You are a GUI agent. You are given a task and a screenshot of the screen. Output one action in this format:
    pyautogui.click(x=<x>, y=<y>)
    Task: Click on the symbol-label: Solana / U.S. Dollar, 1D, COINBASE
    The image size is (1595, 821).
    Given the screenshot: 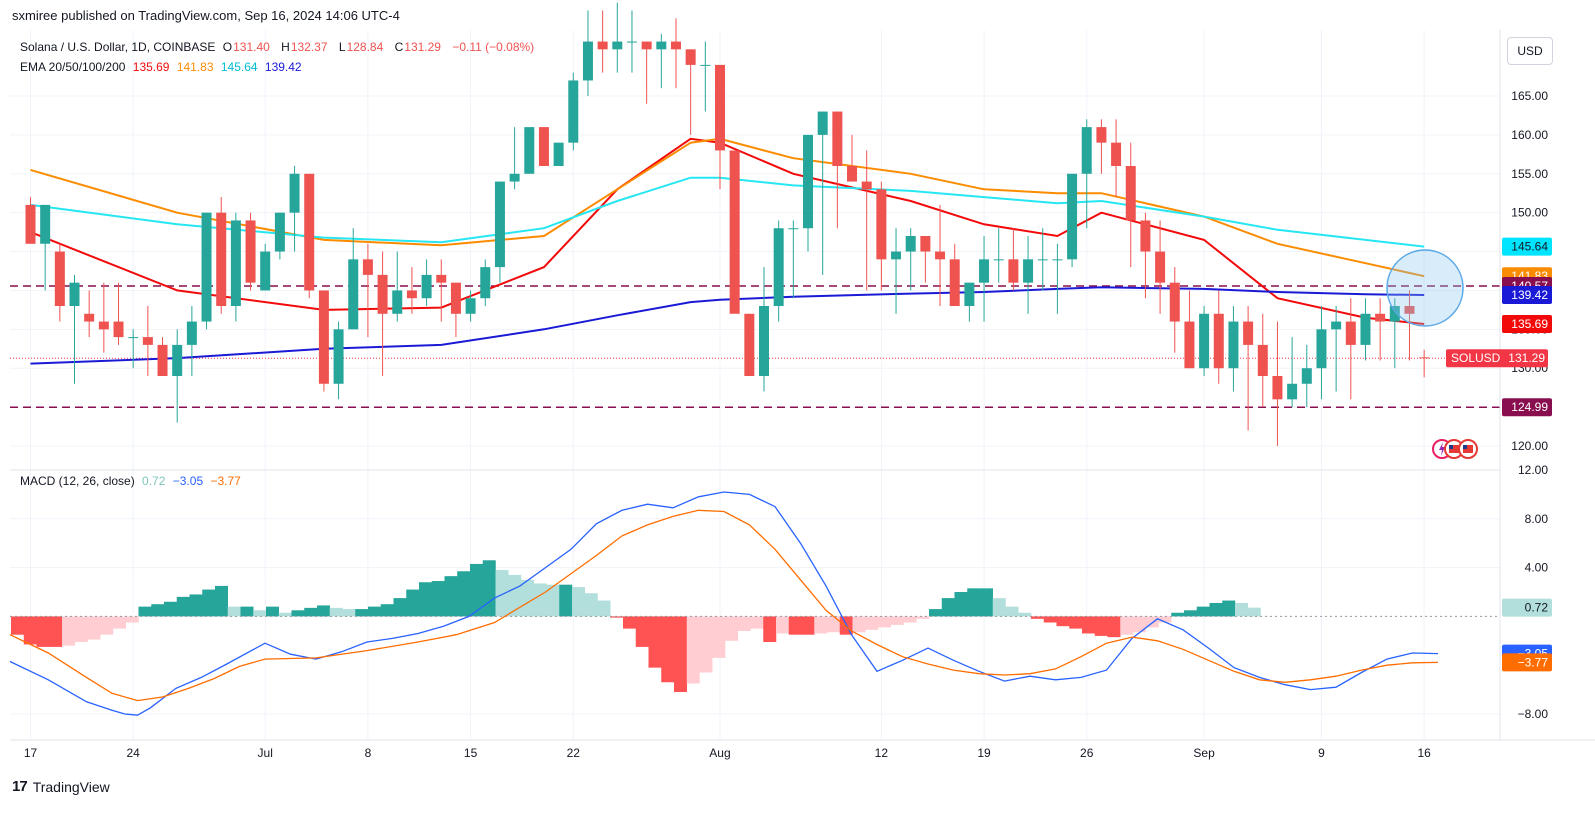 What is the action you would take?
    pyautogui.click(x=118, y=47)
    